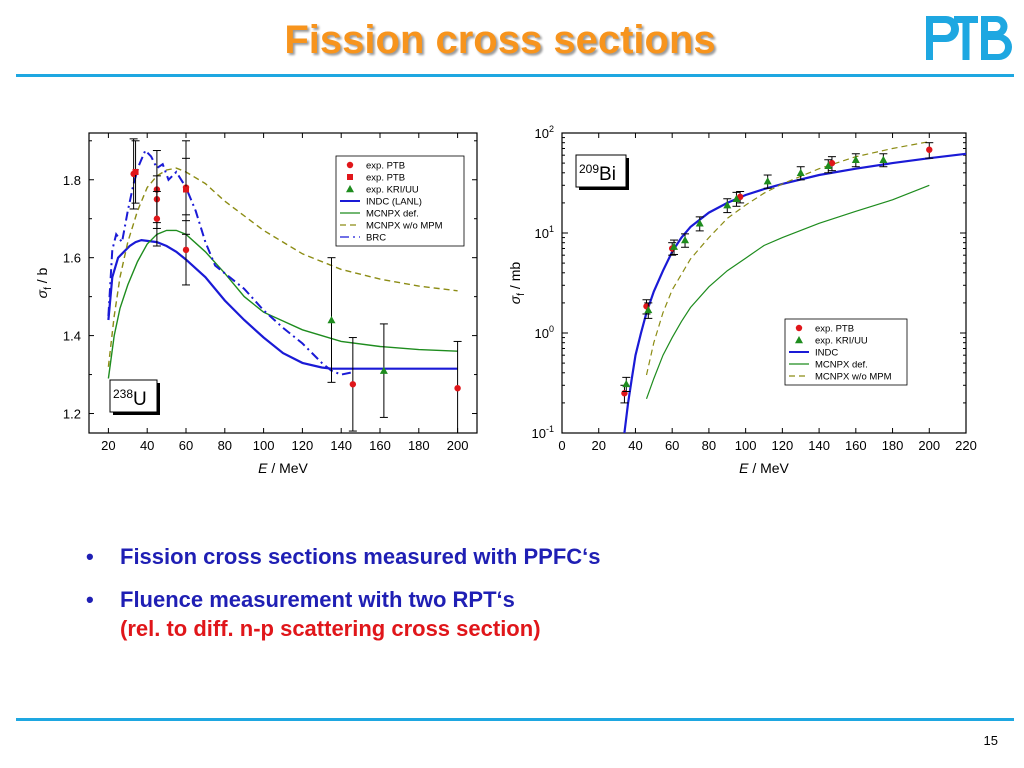  I want to click on x-tick-label: 0, so click(561, 445).